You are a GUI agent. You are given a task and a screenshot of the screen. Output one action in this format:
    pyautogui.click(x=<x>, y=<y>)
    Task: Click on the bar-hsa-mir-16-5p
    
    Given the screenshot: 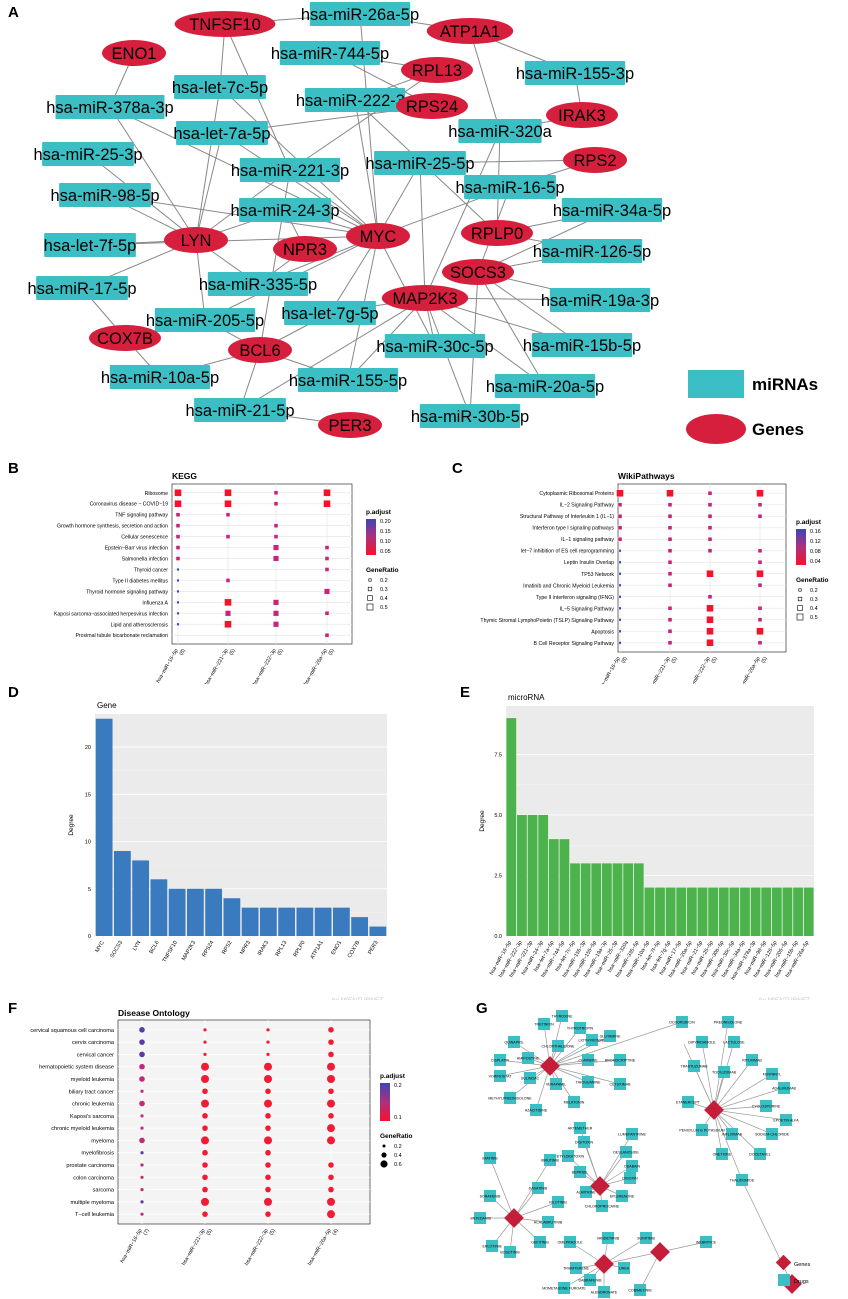 What is the action you would take?
    pyautogui.click(x=511, y=827)
    